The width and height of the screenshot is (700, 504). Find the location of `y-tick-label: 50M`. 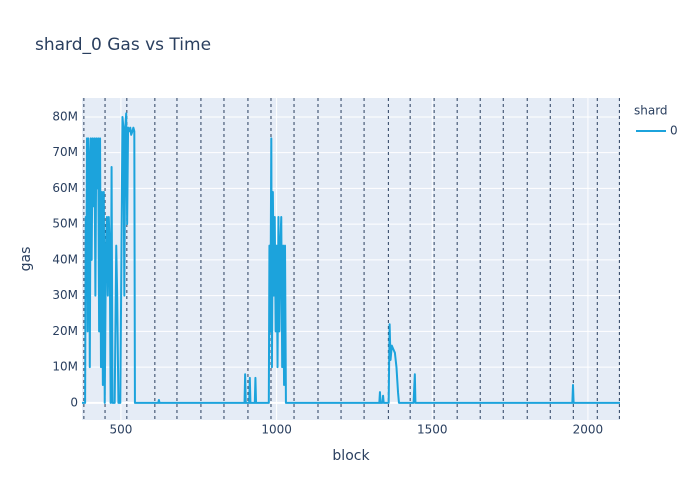

y-tick-label: 50M is located at coordinates (65, 224).